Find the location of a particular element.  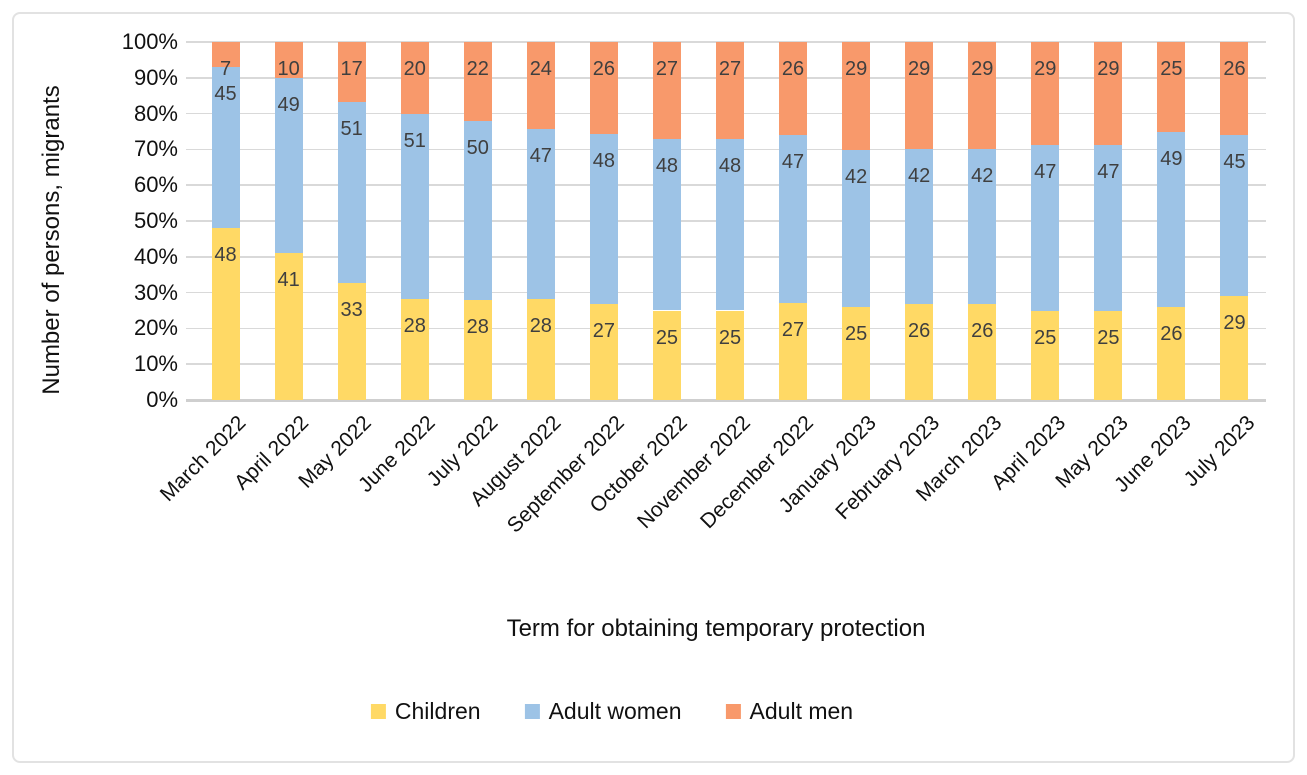

data-label: 22 is located at coordinates (477, 69).